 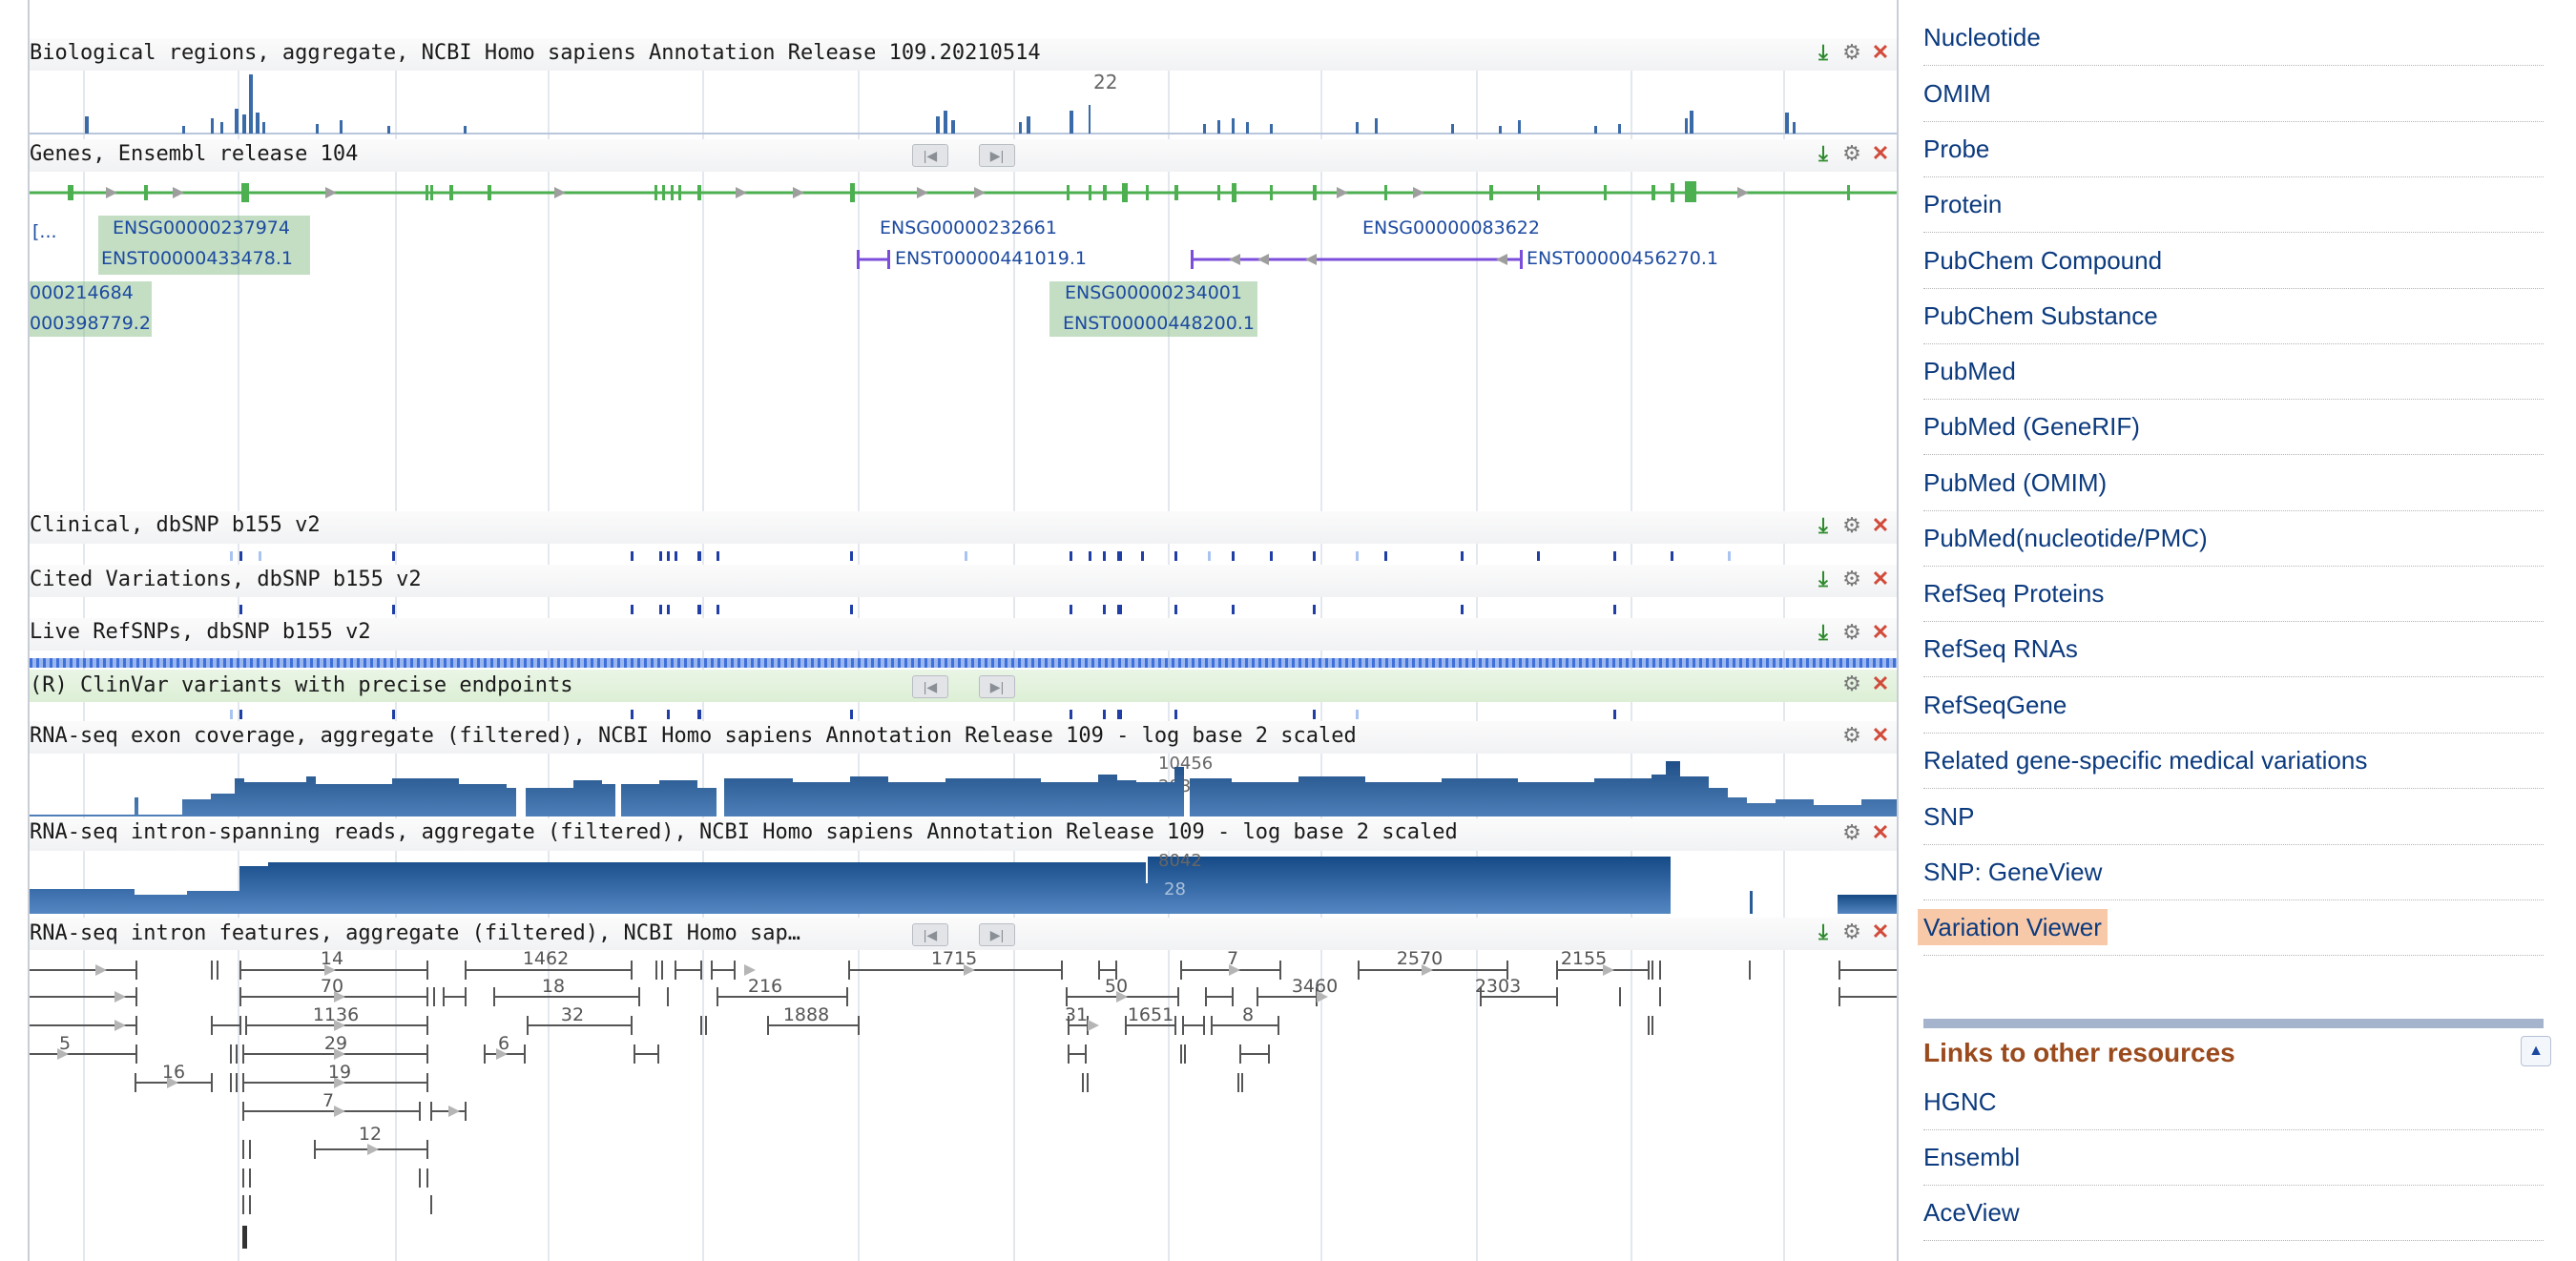 I want to click on viewer-right-border, so click(x=1898, y=630).